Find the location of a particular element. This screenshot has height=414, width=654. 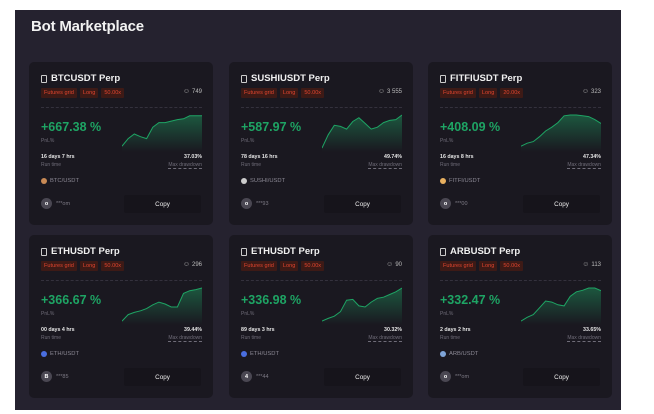

page-title: Bot Marketplace is located at coordinates (87, 26).